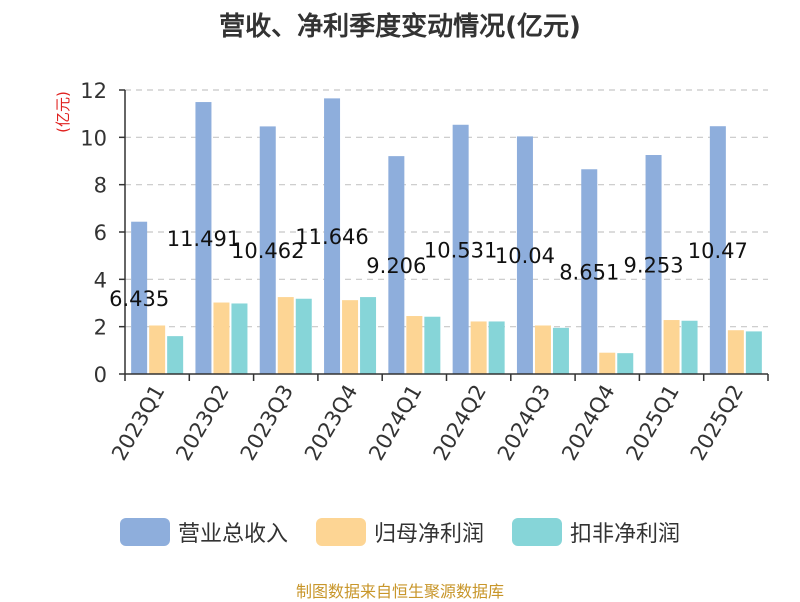  I want to click on legend-item-1: 归母净利润, so click(399, 532).